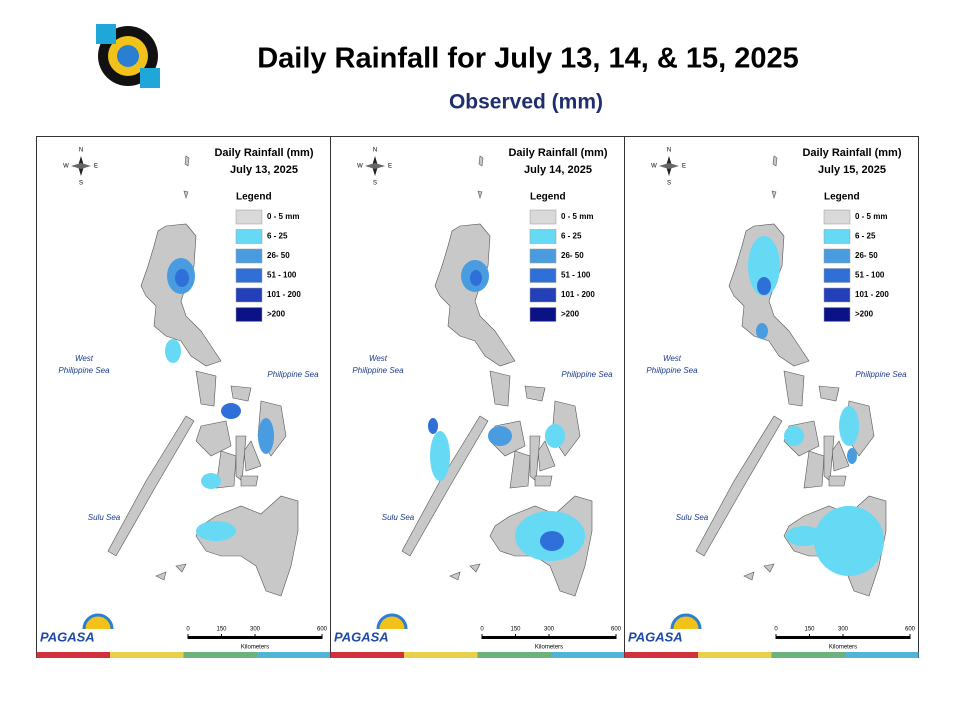  What do you see at coordinates (264, 170) in the screenshot?
I see `panel-date: July 13, 2025` at bounding box center [264, 170].